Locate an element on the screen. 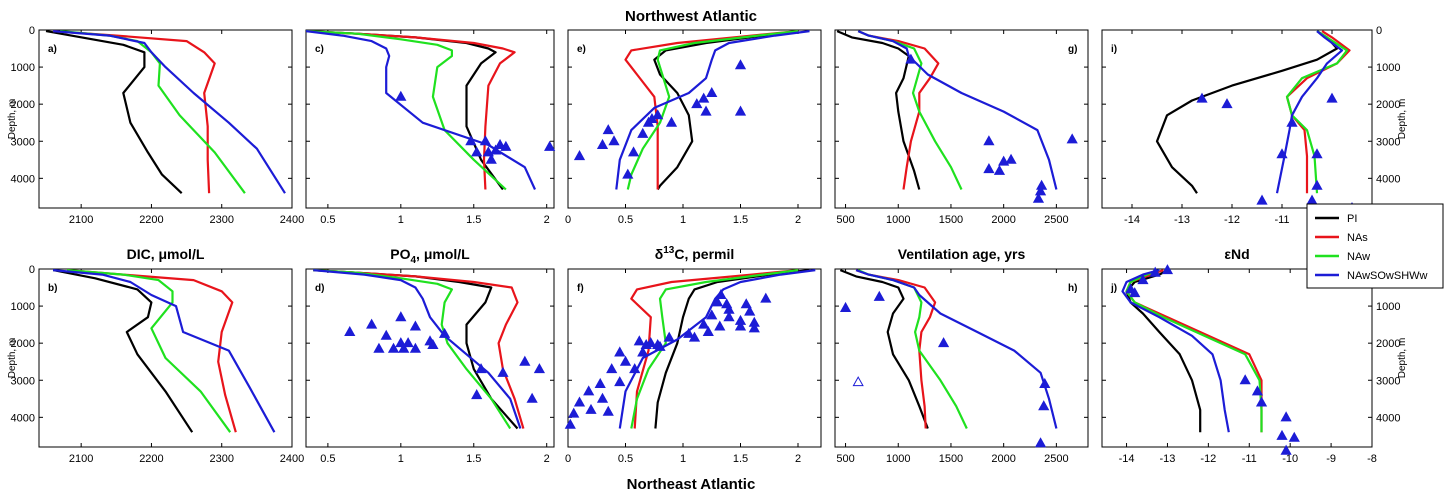  legend-label-nas: NAs is located at coordinates (1357, 238).